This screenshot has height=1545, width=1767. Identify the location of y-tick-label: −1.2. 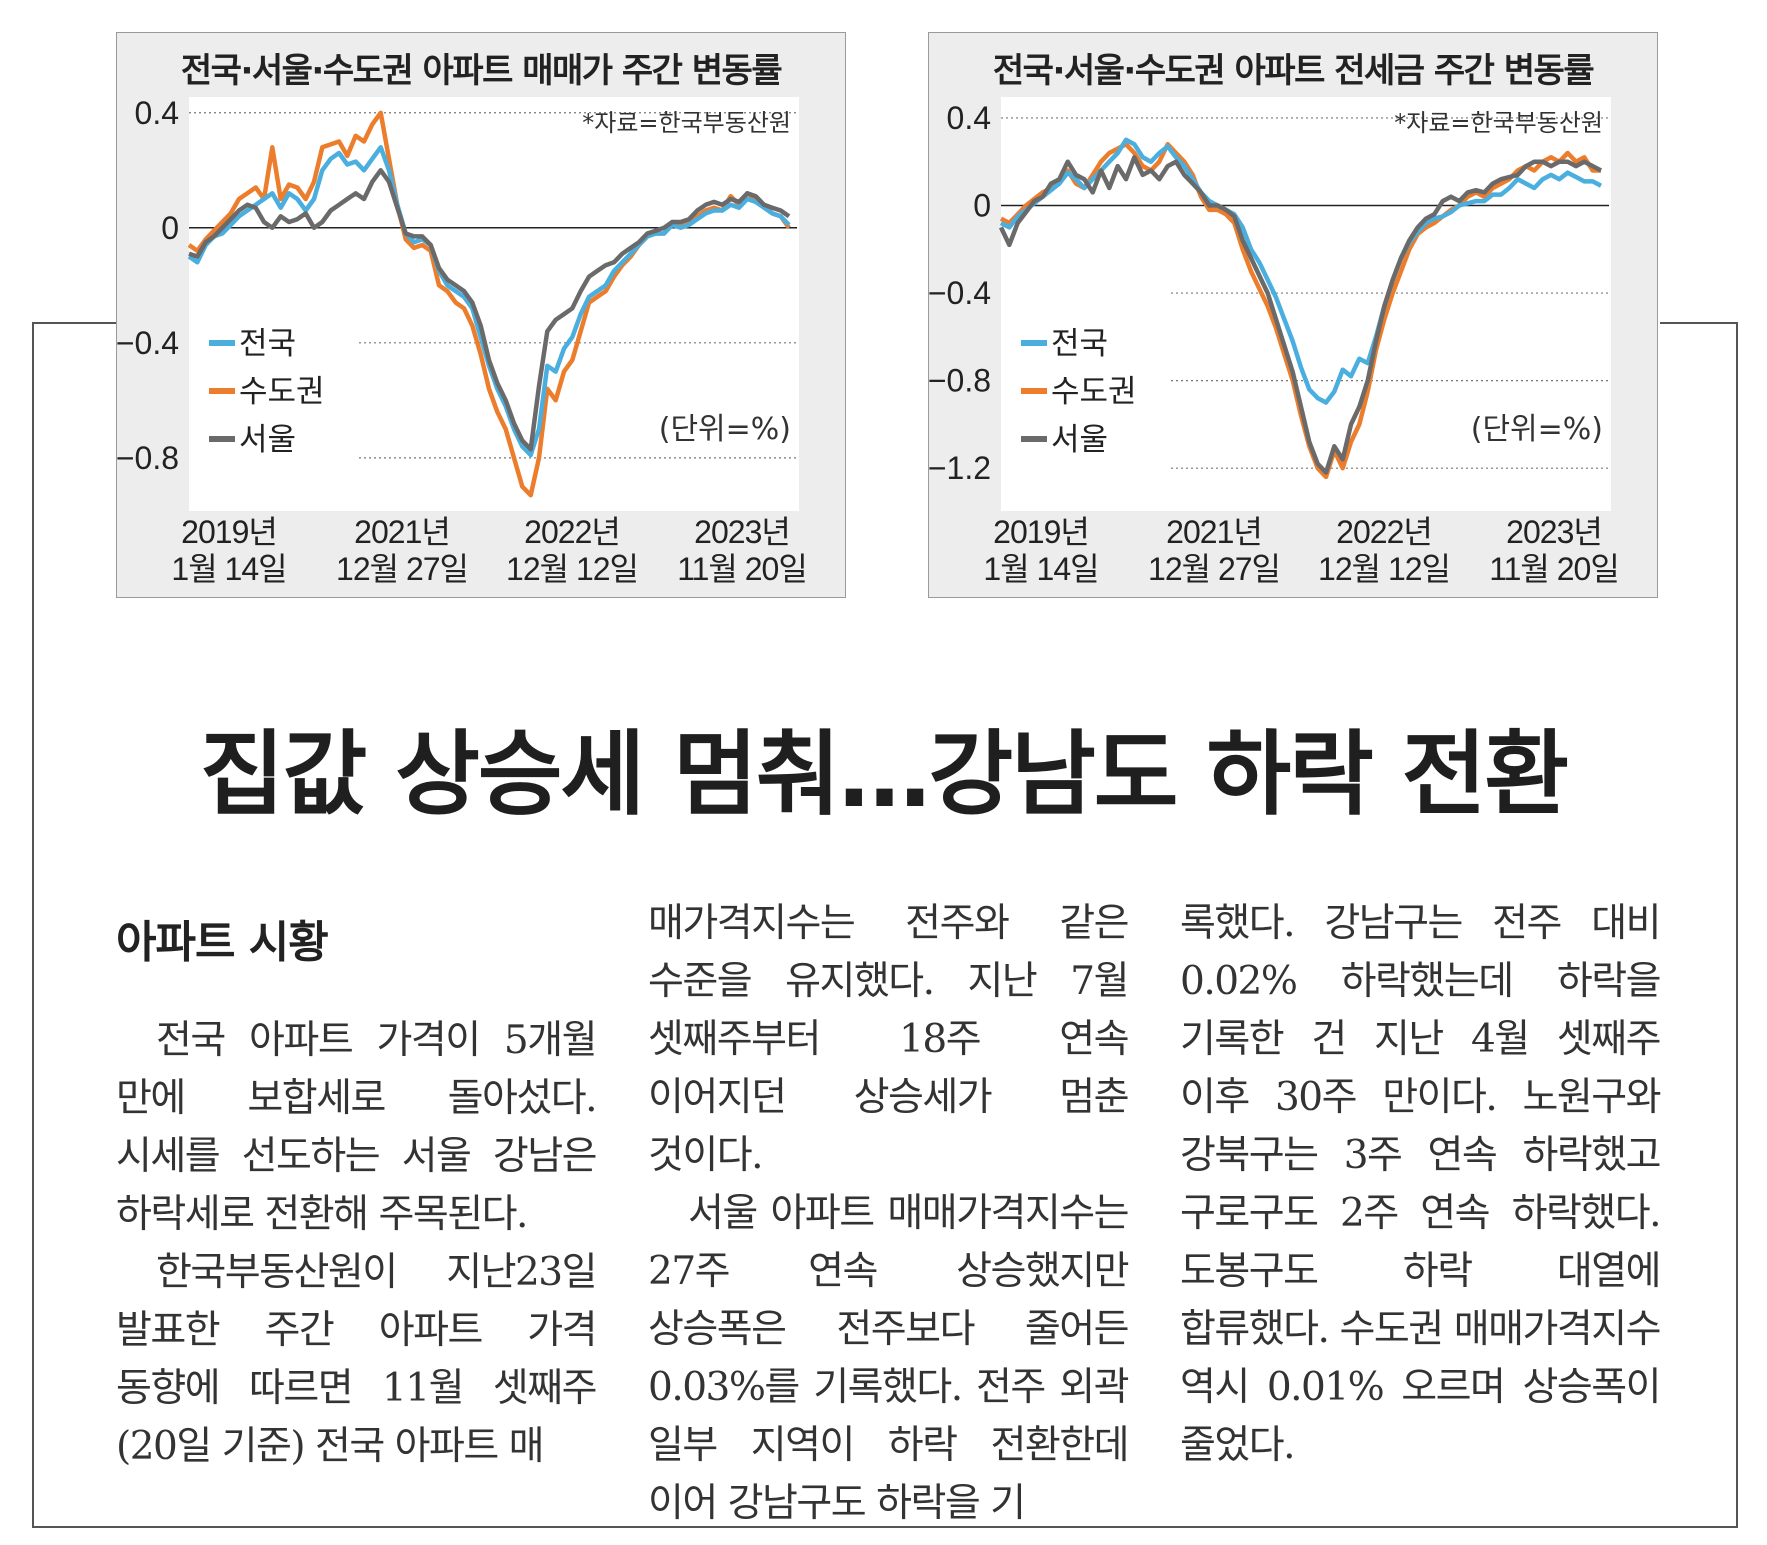
(960, 468).